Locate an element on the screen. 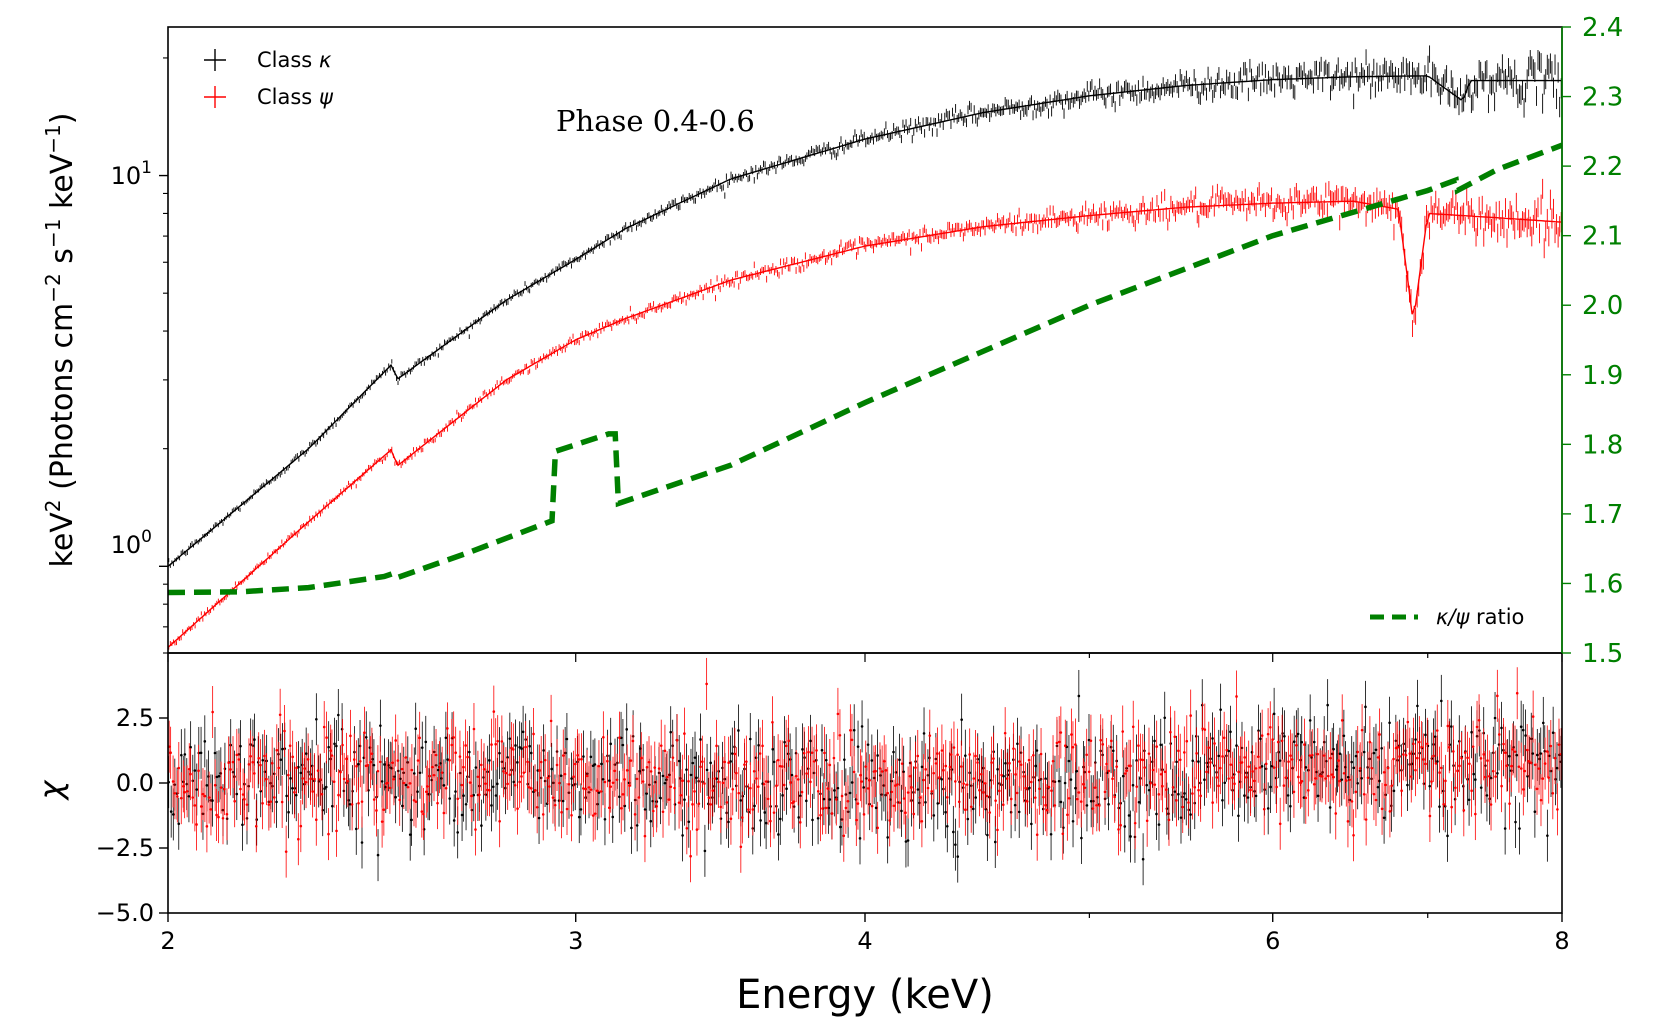 Image resolution: width=1654 pixels, height=1030 pixels. residual-tick-label: −5.0 is located at coordinates (125, 913).